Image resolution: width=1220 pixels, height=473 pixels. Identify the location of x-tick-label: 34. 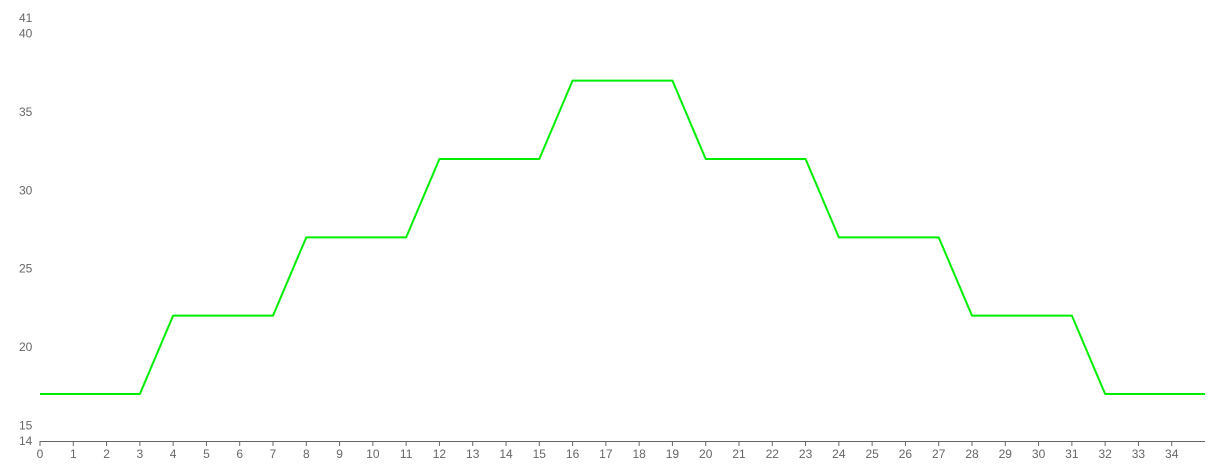
(1172, 454).